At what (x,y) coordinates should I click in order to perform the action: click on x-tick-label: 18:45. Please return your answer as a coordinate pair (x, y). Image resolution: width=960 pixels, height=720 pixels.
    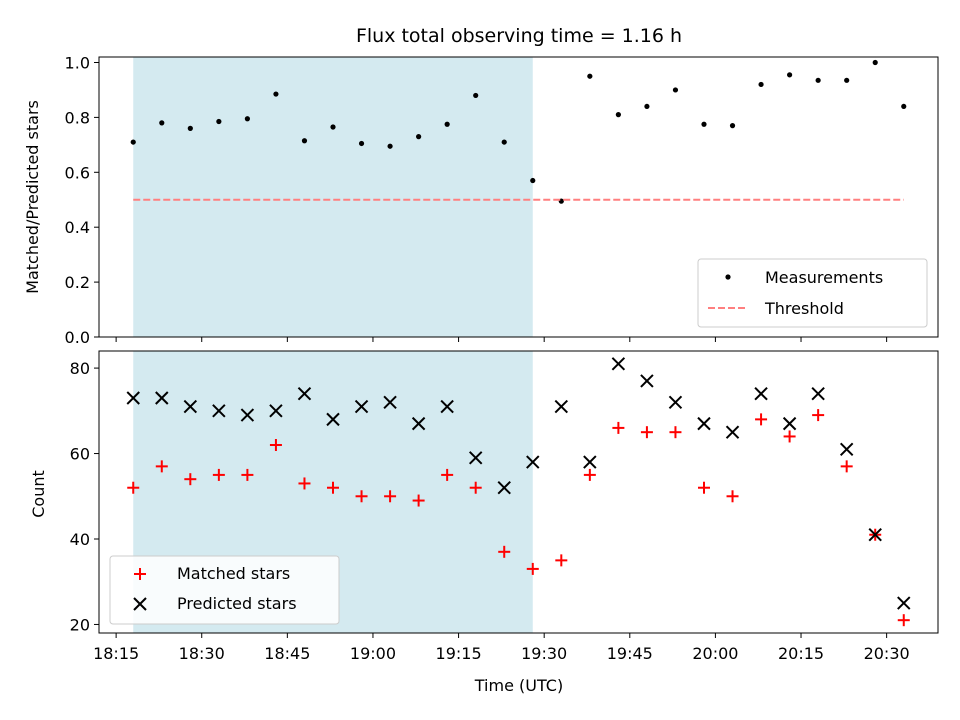
    Looking at the image, I should click on (287, 653).